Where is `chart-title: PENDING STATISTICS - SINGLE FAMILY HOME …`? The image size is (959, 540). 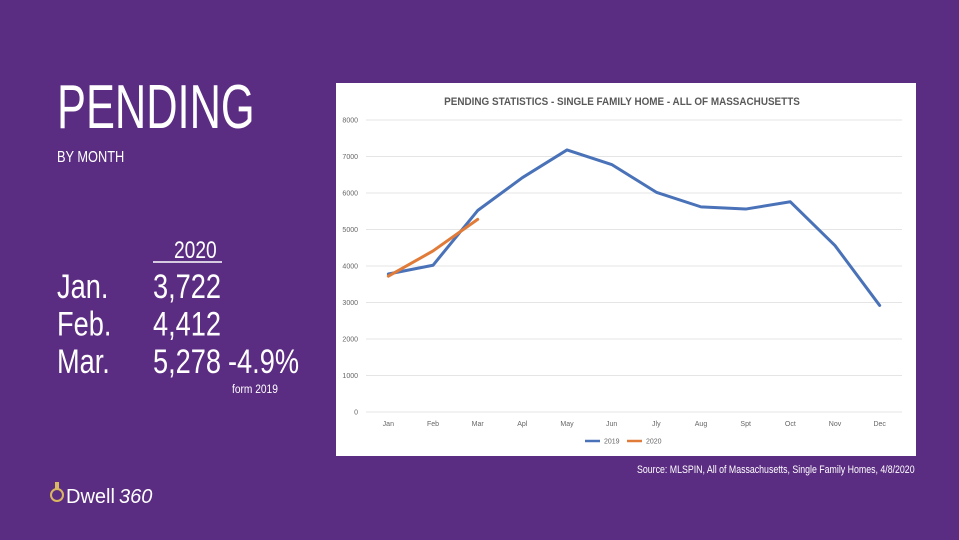
chart-title: PENDING STATISTICS - SINGLE FAMILY HOME … is located at coordinates (622, 103).